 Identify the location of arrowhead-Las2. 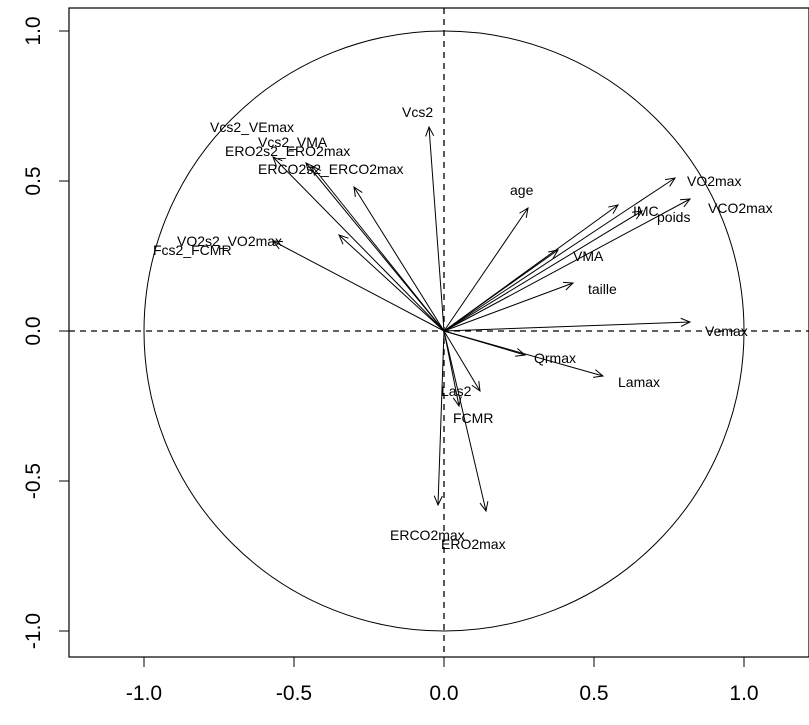
(476, 387).